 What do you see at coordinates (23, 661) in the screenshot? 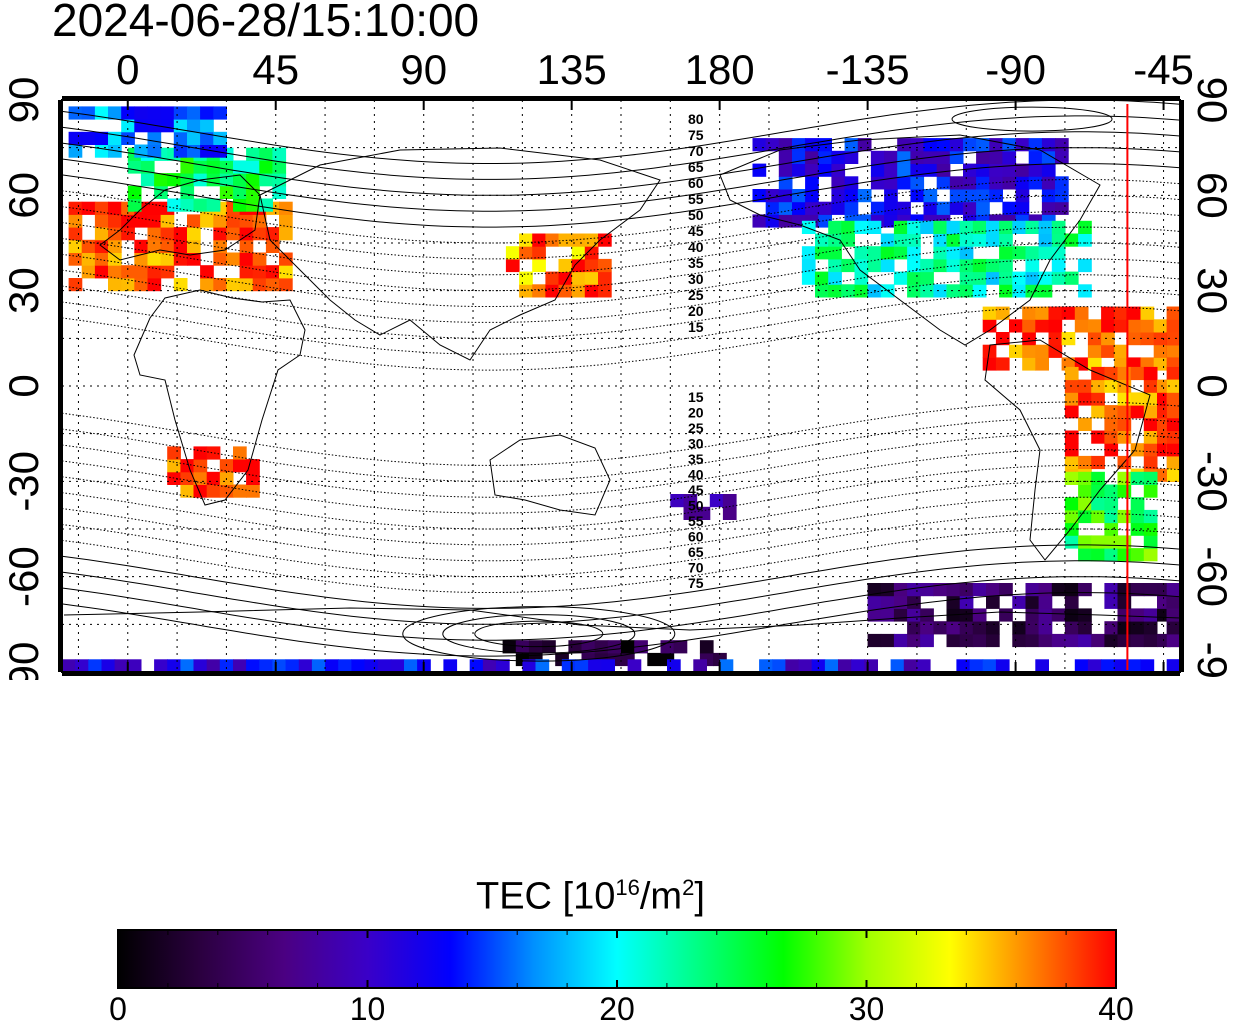
I see `lat-tick-label-left: -90` at bounding box center [23, 661].